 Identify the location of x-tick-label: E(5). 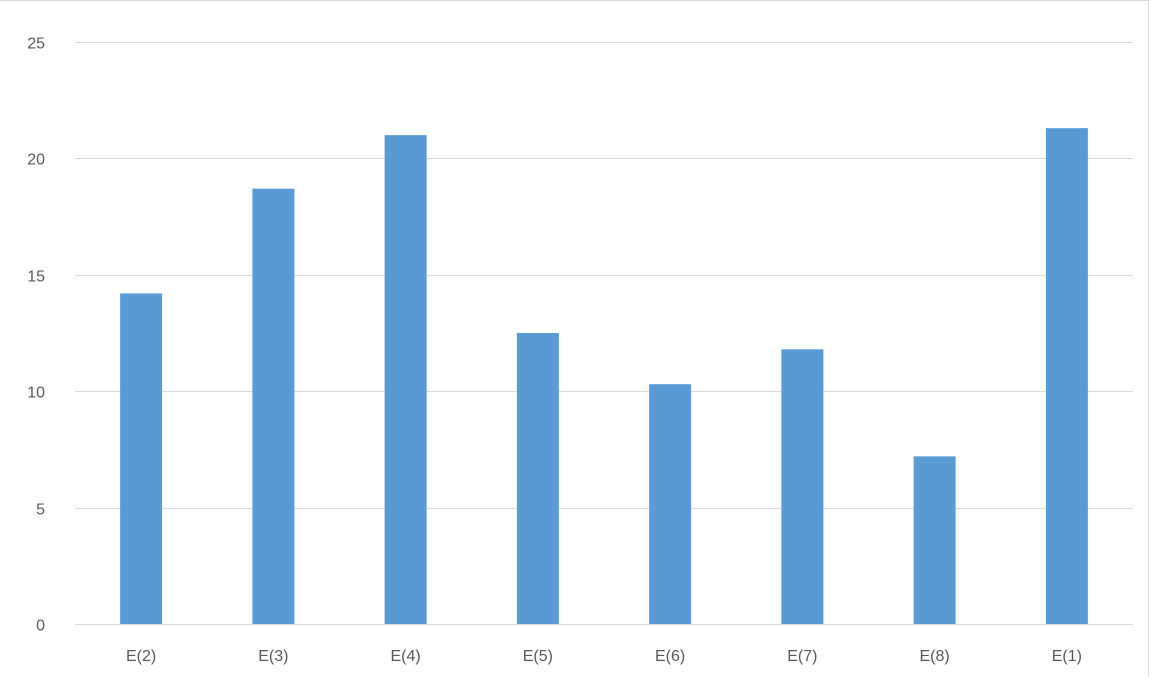
(538, 656).